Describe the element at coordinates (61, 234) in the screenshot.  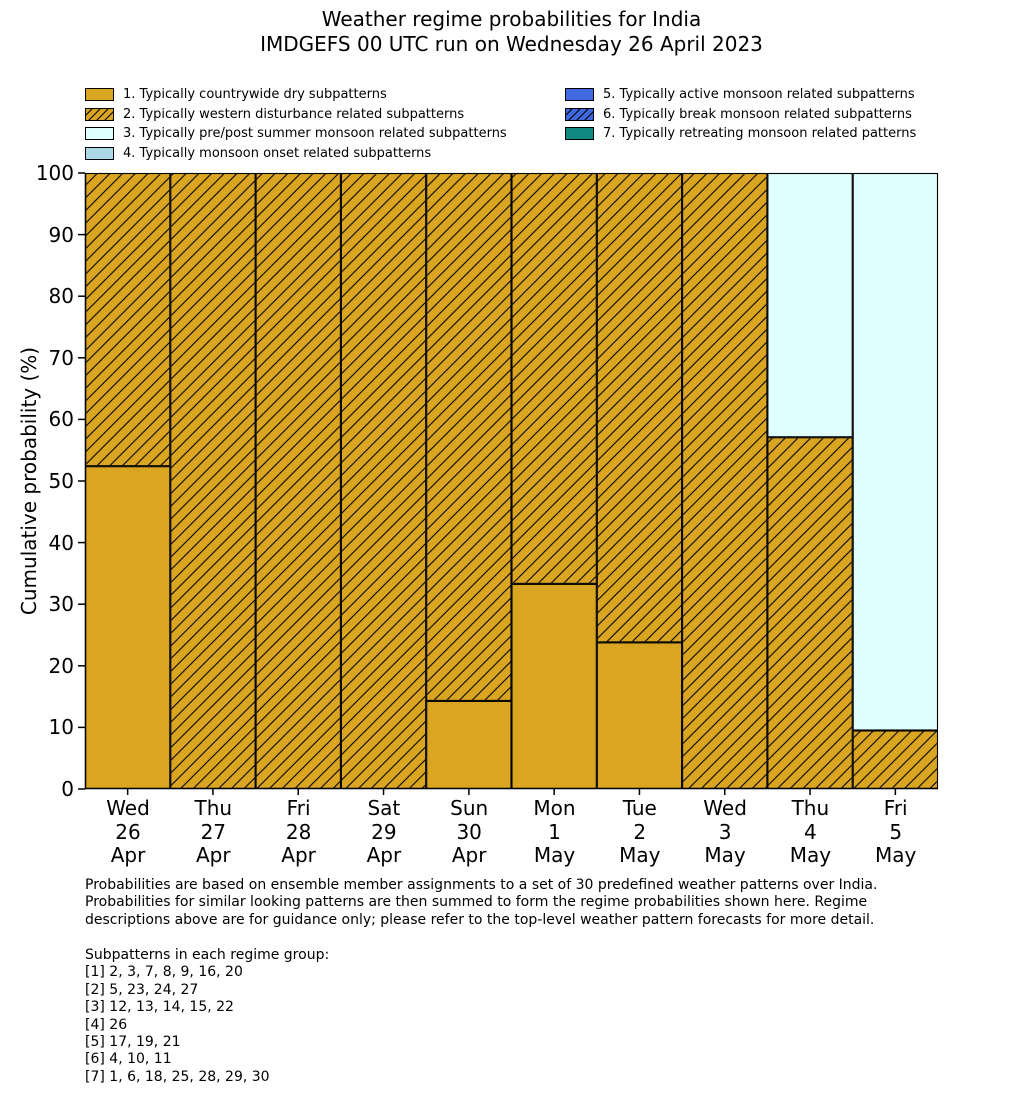
I see `y-tick-label: 90` at that location.